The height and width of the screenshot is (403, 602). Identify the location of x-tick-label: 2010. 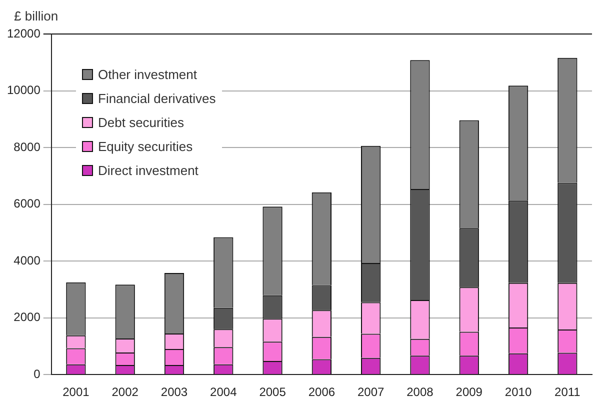
(518, 392).